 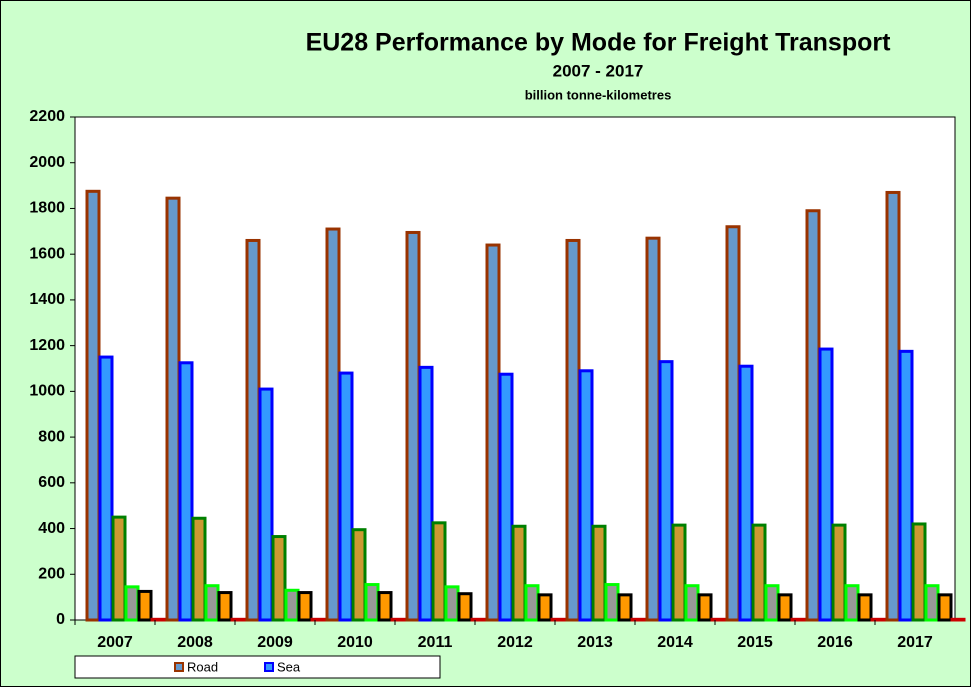 What do you see at coordinates (275, 642) in the screenshot?
I see `x-tick-label: 2009` at bounding box center [275, 642].